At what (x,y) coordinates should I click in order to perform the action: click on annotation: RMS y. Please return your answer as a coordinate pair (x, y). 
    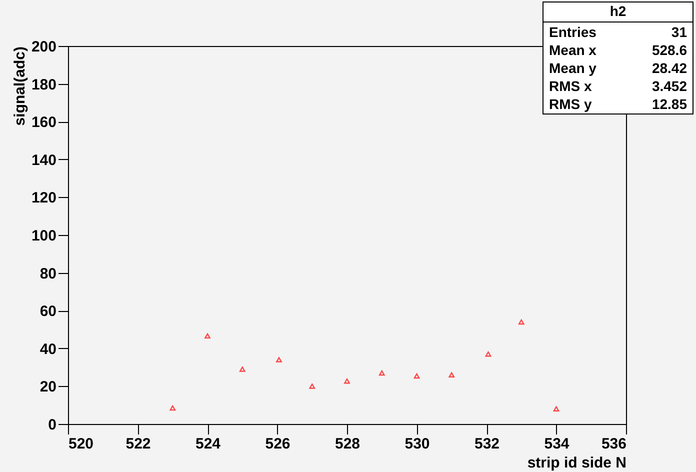
    Looking at the image, I should click on (570, 104).